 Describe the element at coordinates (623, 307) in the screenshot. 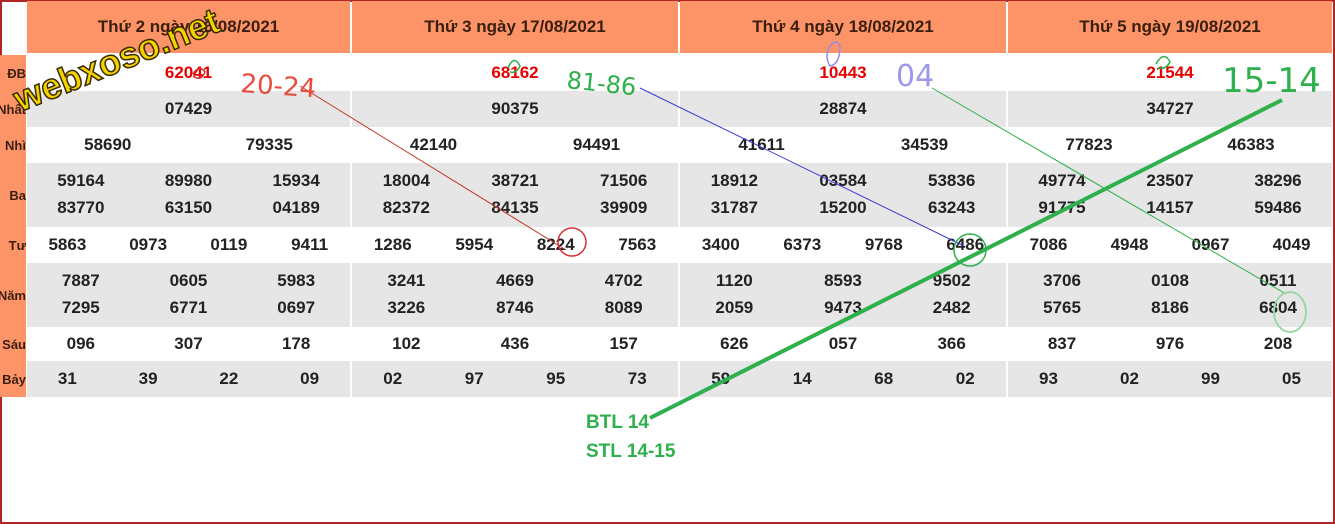

I see `result-number: 8089` at that location.